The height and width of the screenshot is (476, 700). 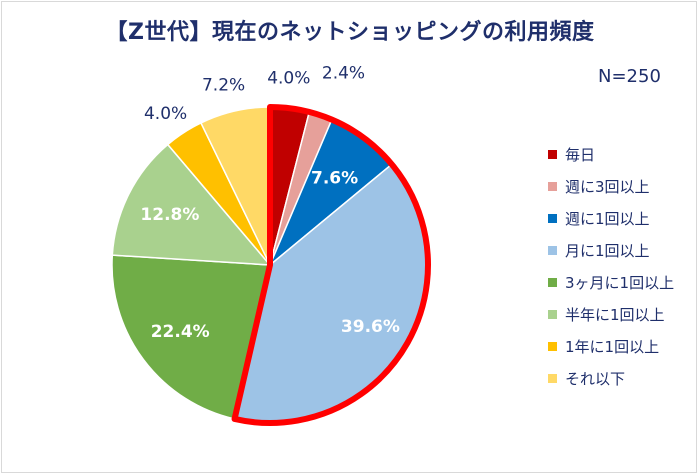 What do you see at coordinates (611, 154) in the screenshot?
I see `legend-item-1: 毎日` at bounding box center [611, 154].